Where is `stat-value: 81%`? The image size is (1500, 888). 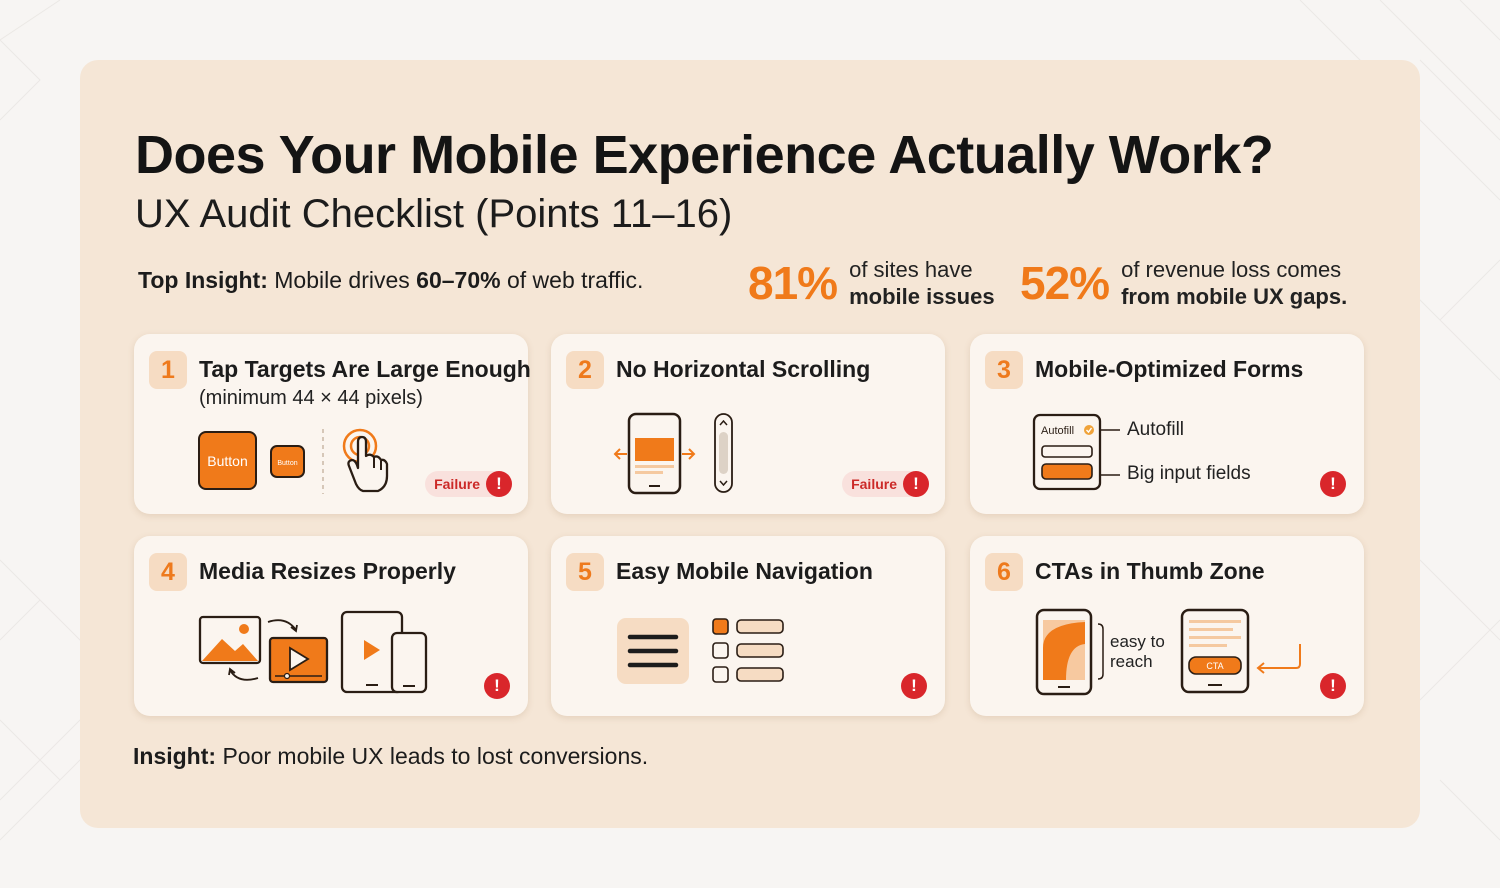 stat-value: 81% is located at coordinates (793, 283).